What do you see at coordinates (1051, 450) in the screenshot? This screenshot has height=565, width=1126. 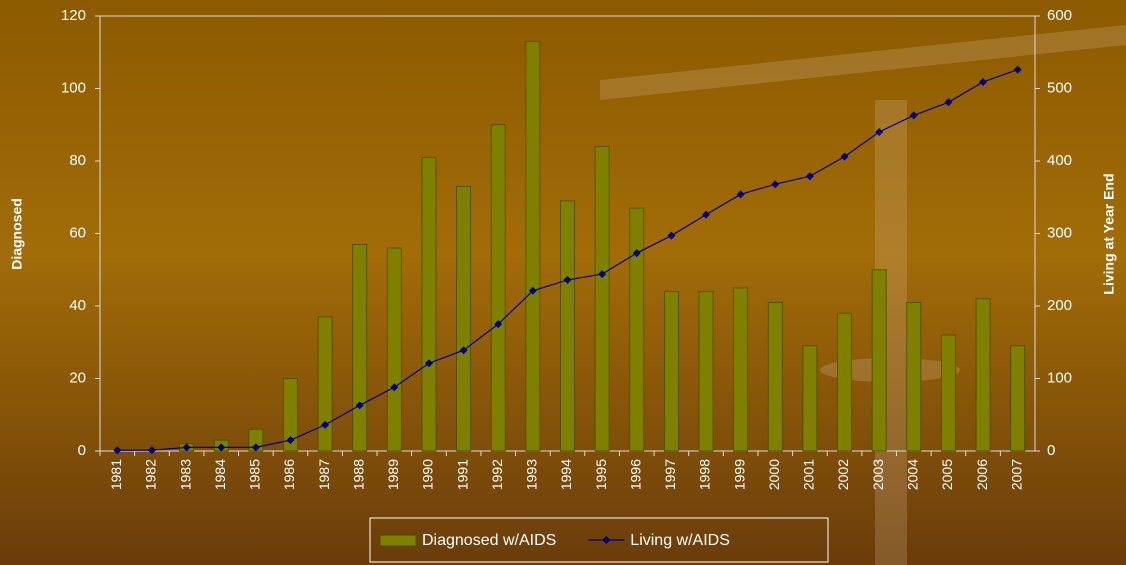 I see `y2-tick-label: 0` at bounding box center [1051, 450].